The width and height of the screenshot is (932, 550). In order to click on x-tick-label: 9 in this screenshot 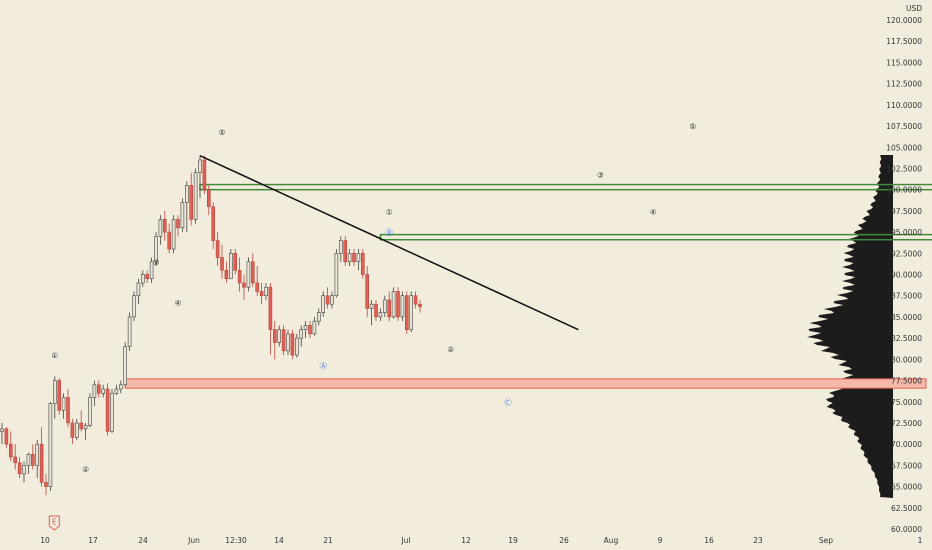, I will do `click(660, 540)`.